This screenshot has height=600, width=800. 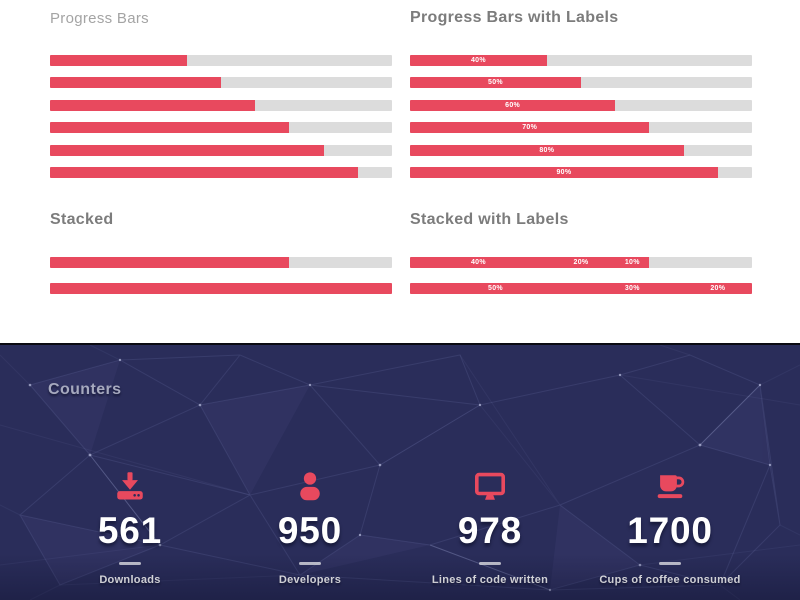 I want to click on counter-value: 1700, so click(x=670, y=530).